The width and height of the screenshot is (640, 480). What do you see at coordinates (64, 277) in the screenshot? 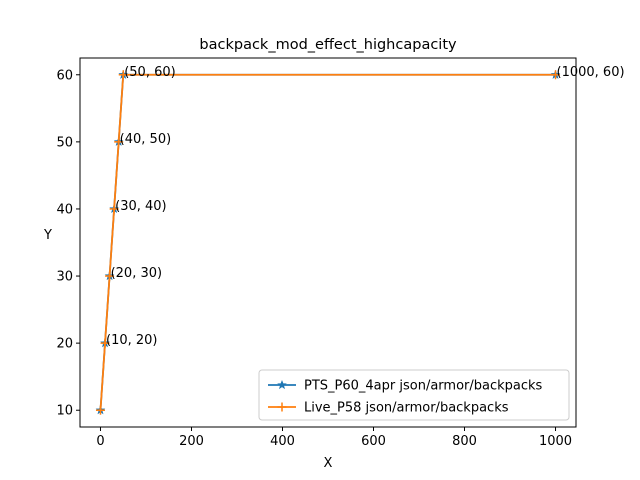
I see `y-tick-label-3: 30` at bounding box center [64, 277].